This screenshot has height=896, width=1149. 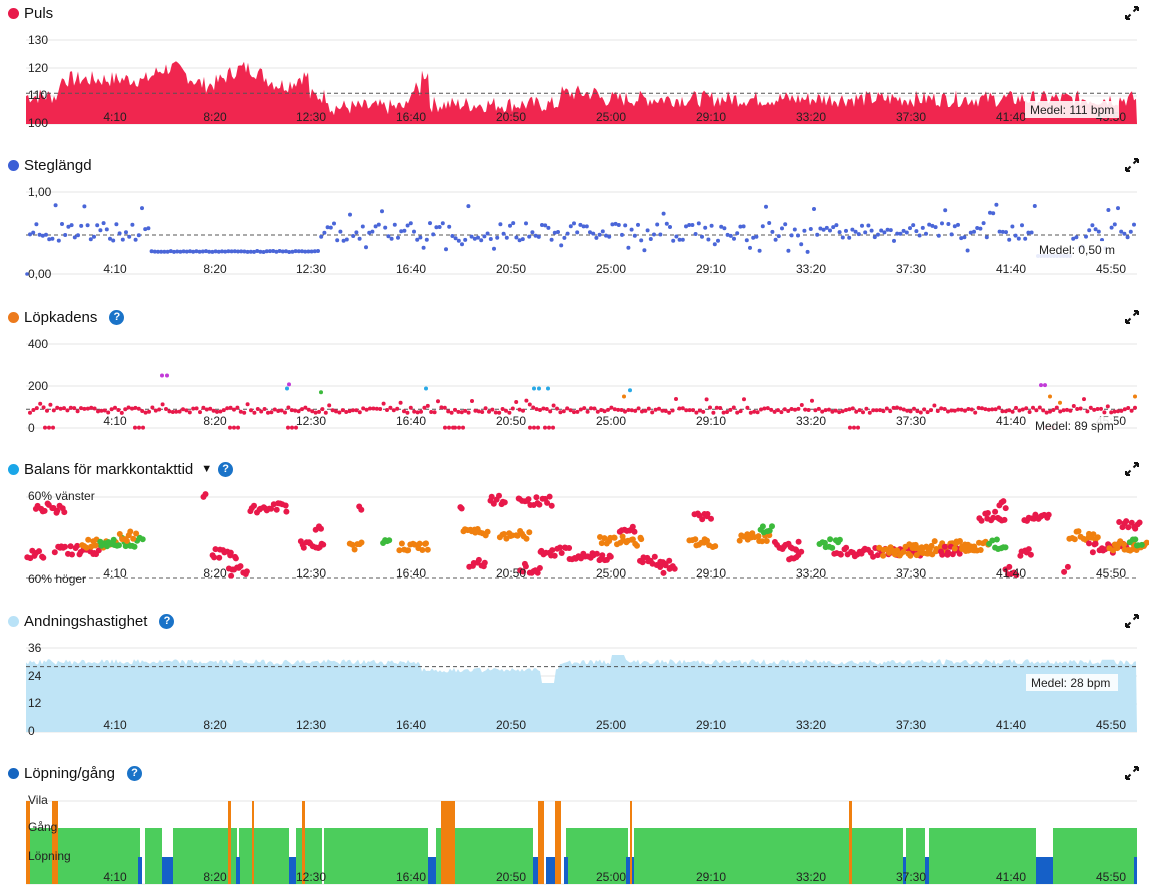 I want to click on average-label-bg, so click(x=1076, y=249).